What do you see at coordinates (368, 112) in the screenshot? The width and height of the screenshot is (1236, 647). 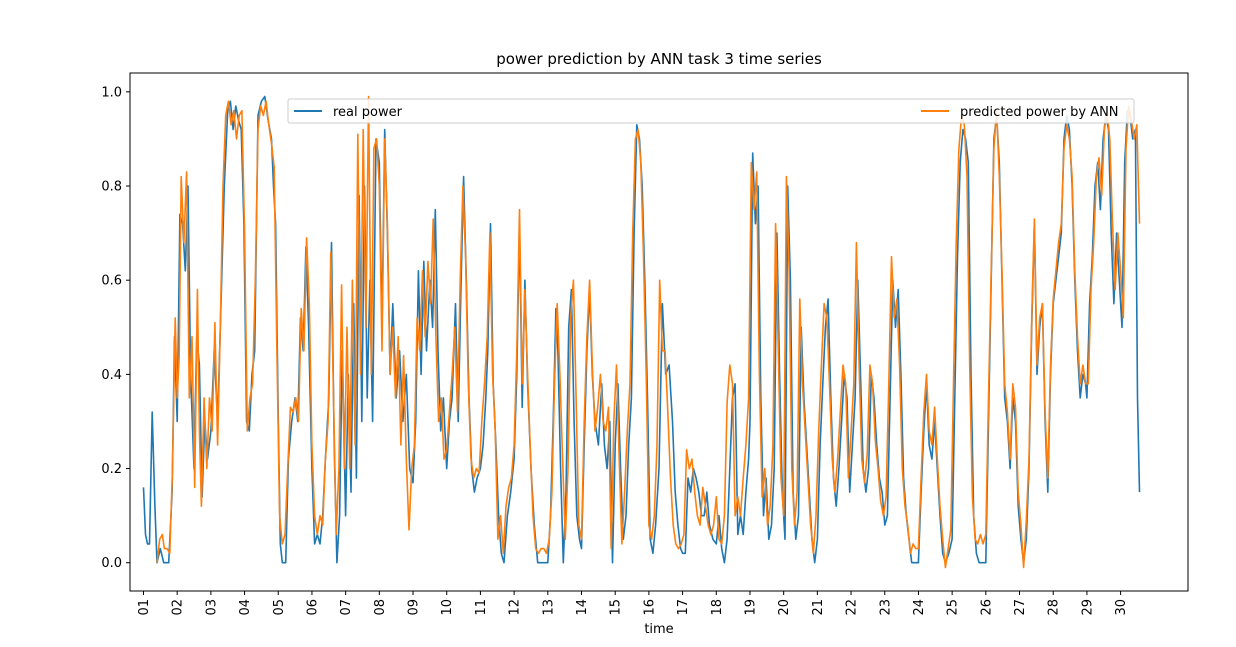 I see `legend-label-real-power: real power` at bounding box center [368, 112].